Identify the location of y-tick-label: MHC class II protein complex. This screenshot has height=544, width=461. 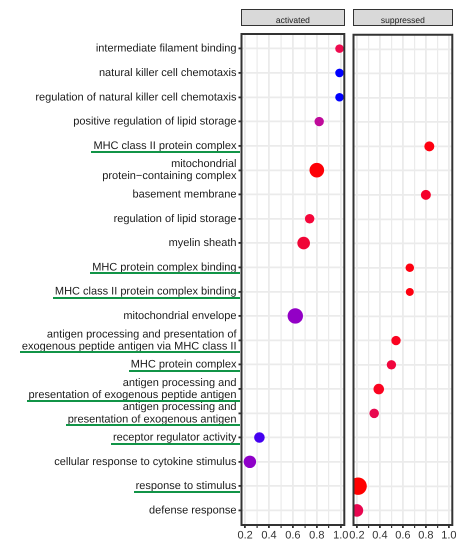
(165, 146).